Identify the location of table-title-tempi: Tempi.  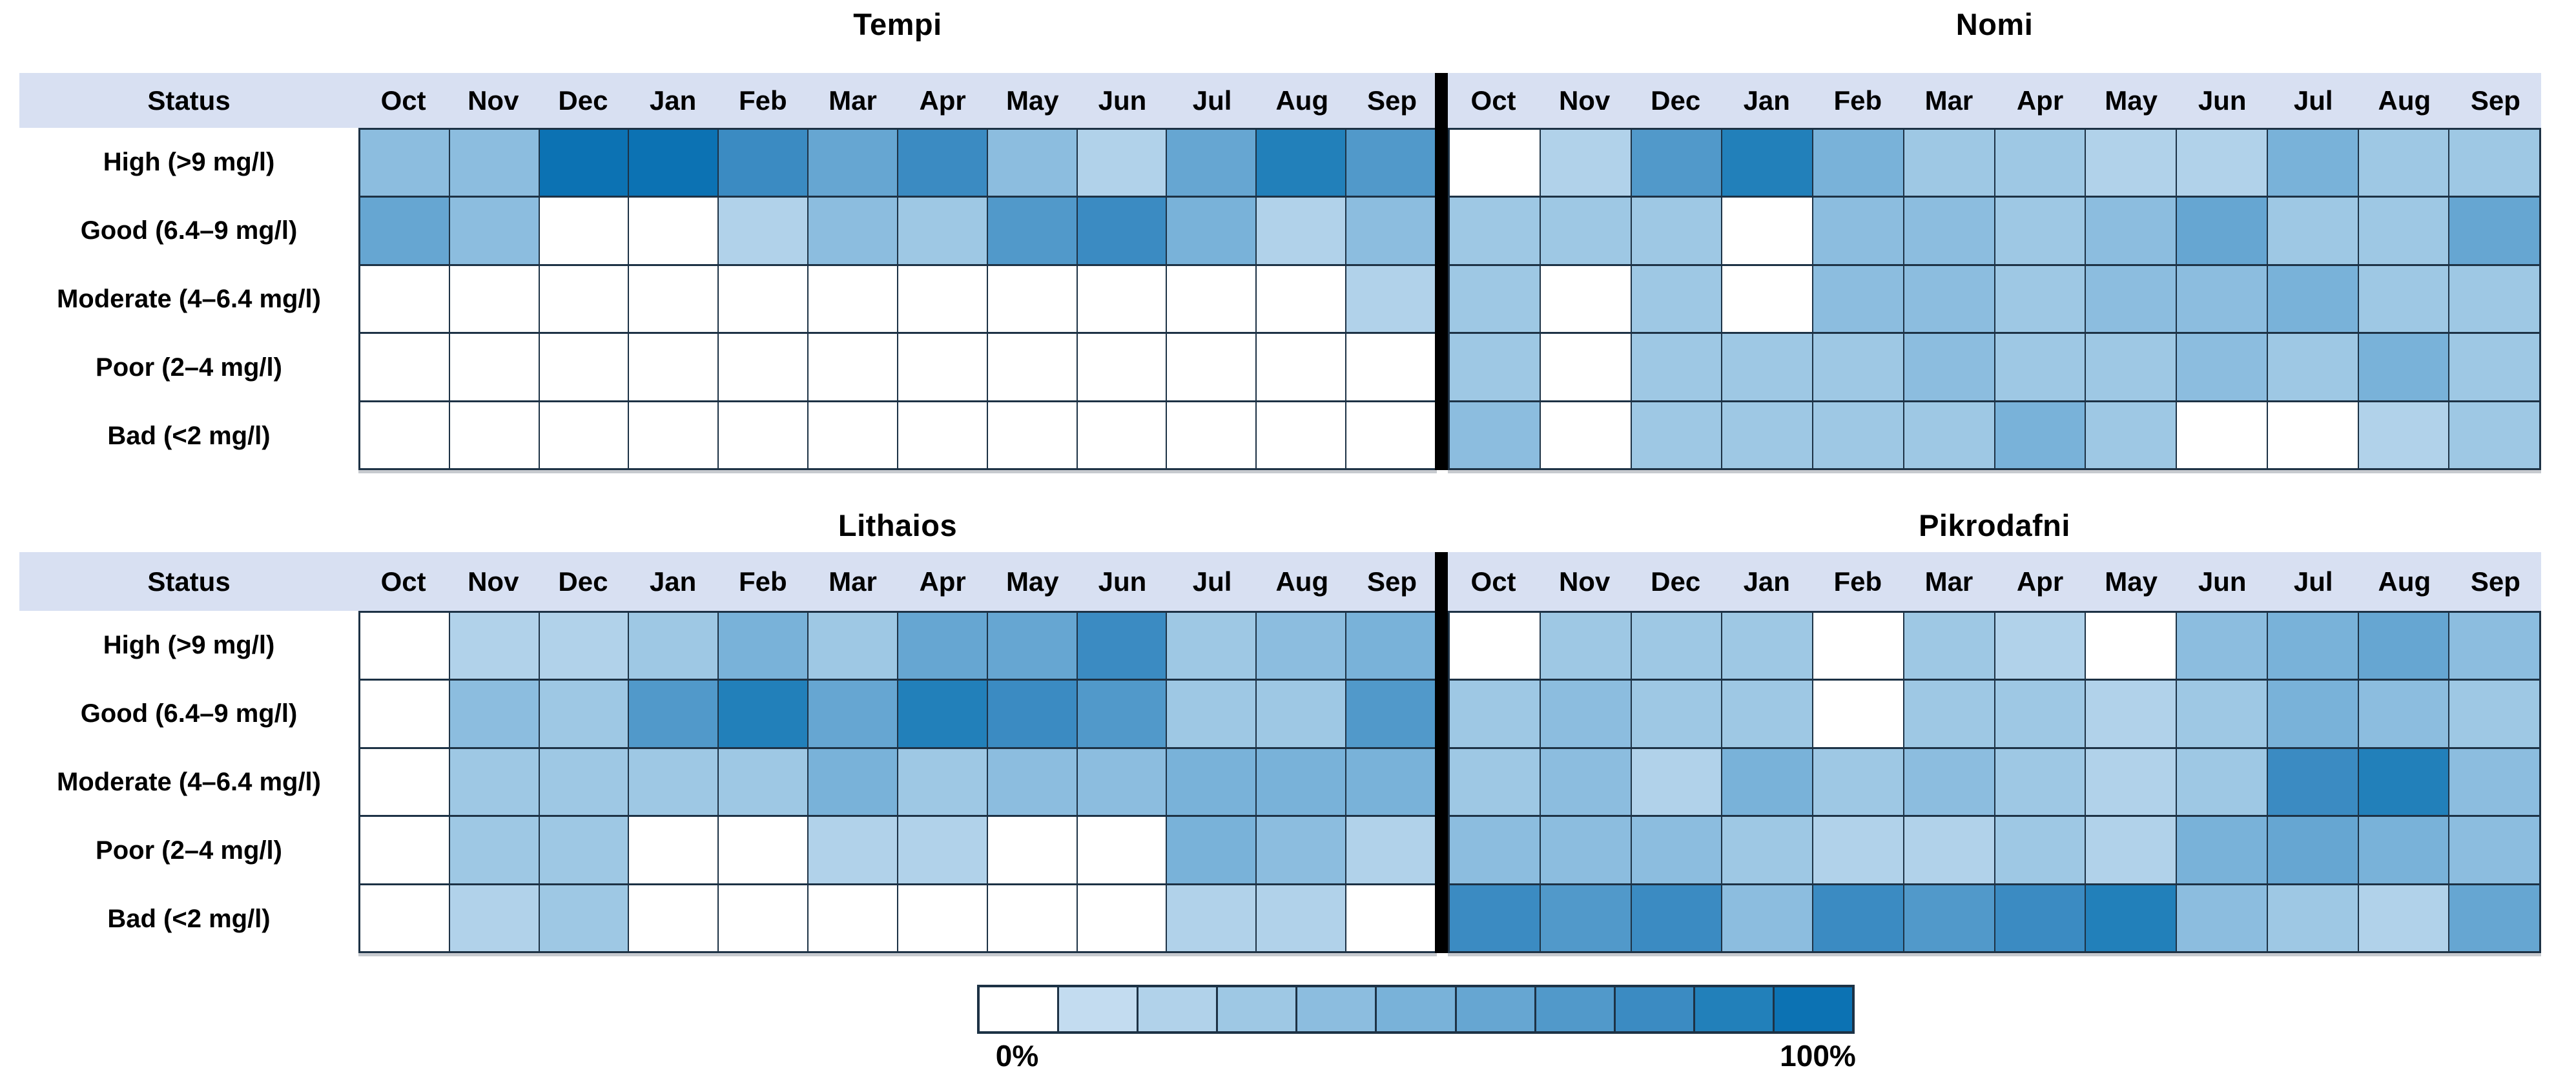
(897, 24).